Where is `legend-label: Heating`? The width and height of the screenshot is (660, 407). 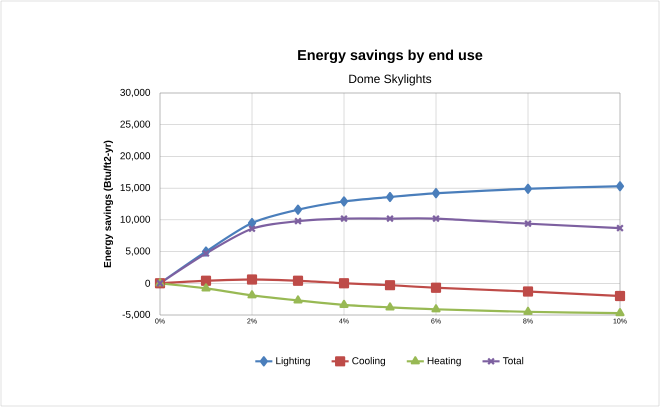 legend-label: Heating is located at coordinates (444, 361).